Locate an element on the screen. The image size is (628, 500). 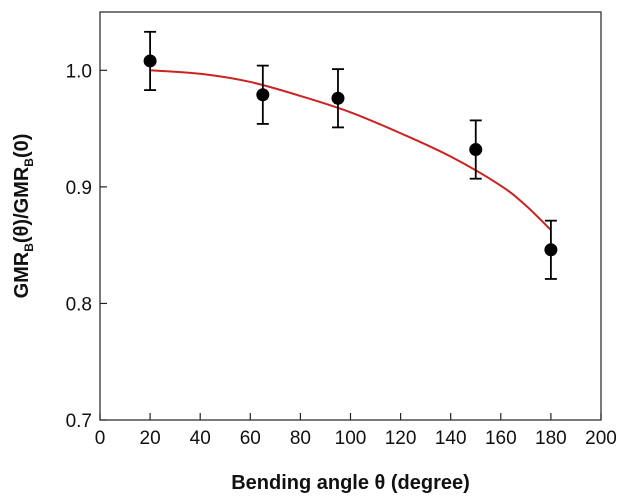
y-tick-label: 0.9 is located at coordinates (79, 188).